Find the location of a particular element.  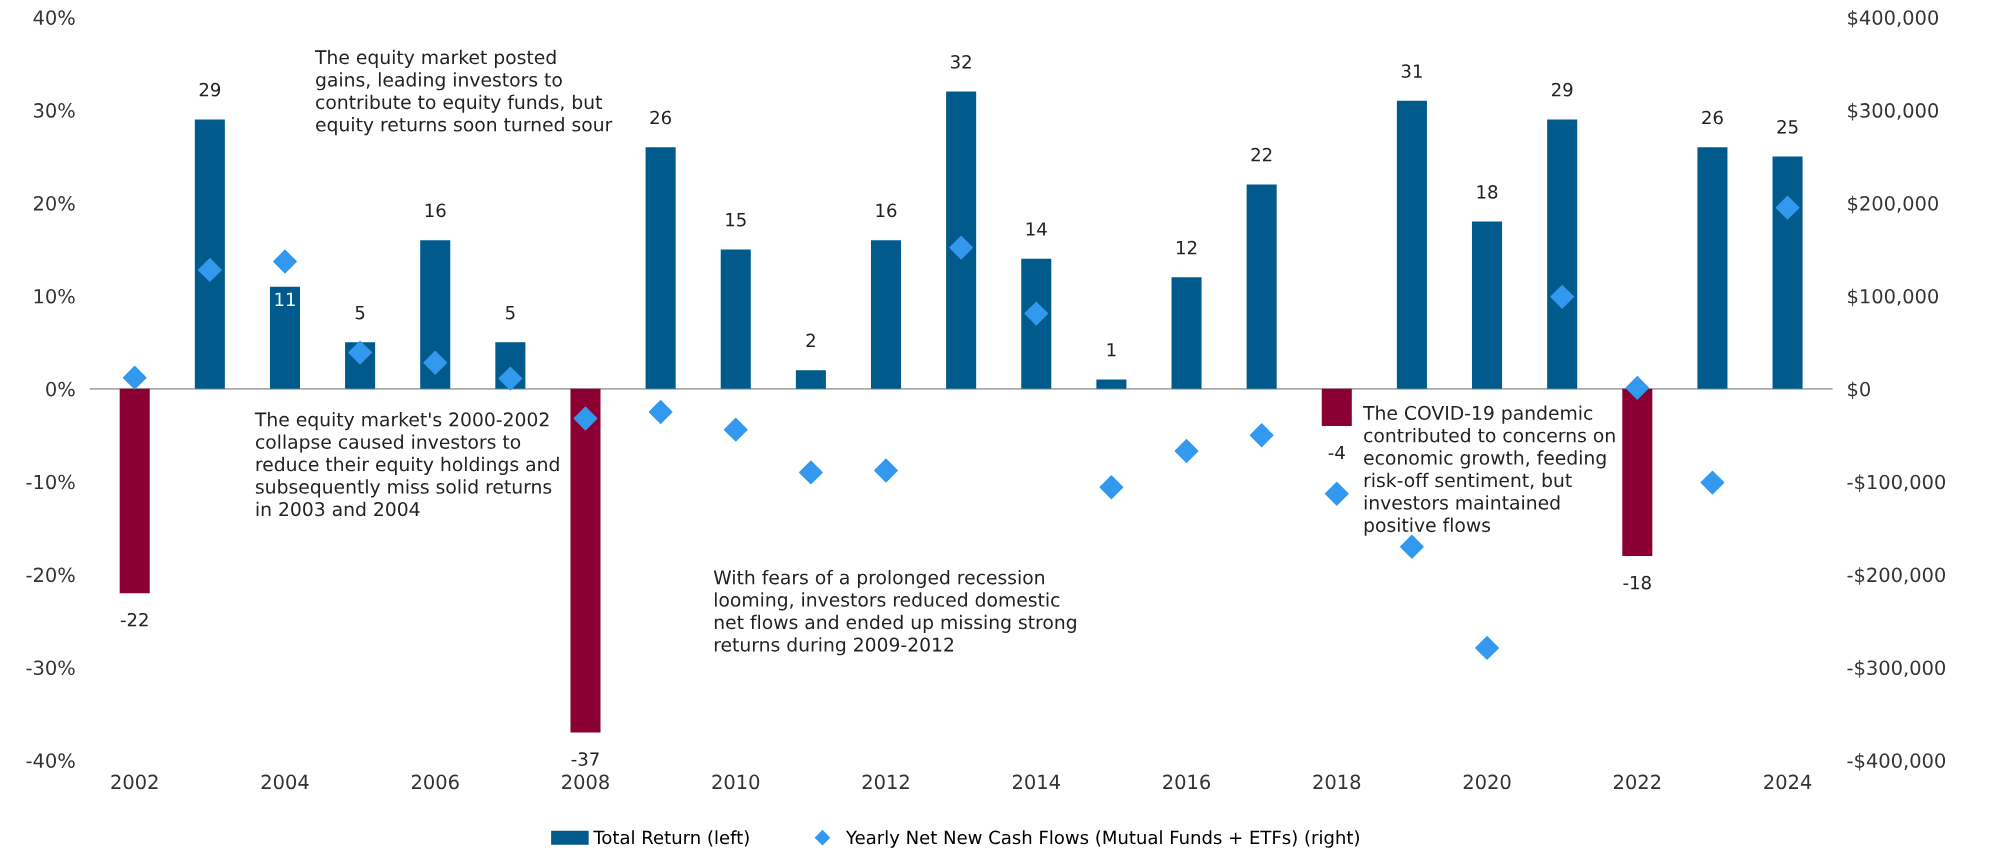

data-label: 18 is located at coordinates (1487, 192).